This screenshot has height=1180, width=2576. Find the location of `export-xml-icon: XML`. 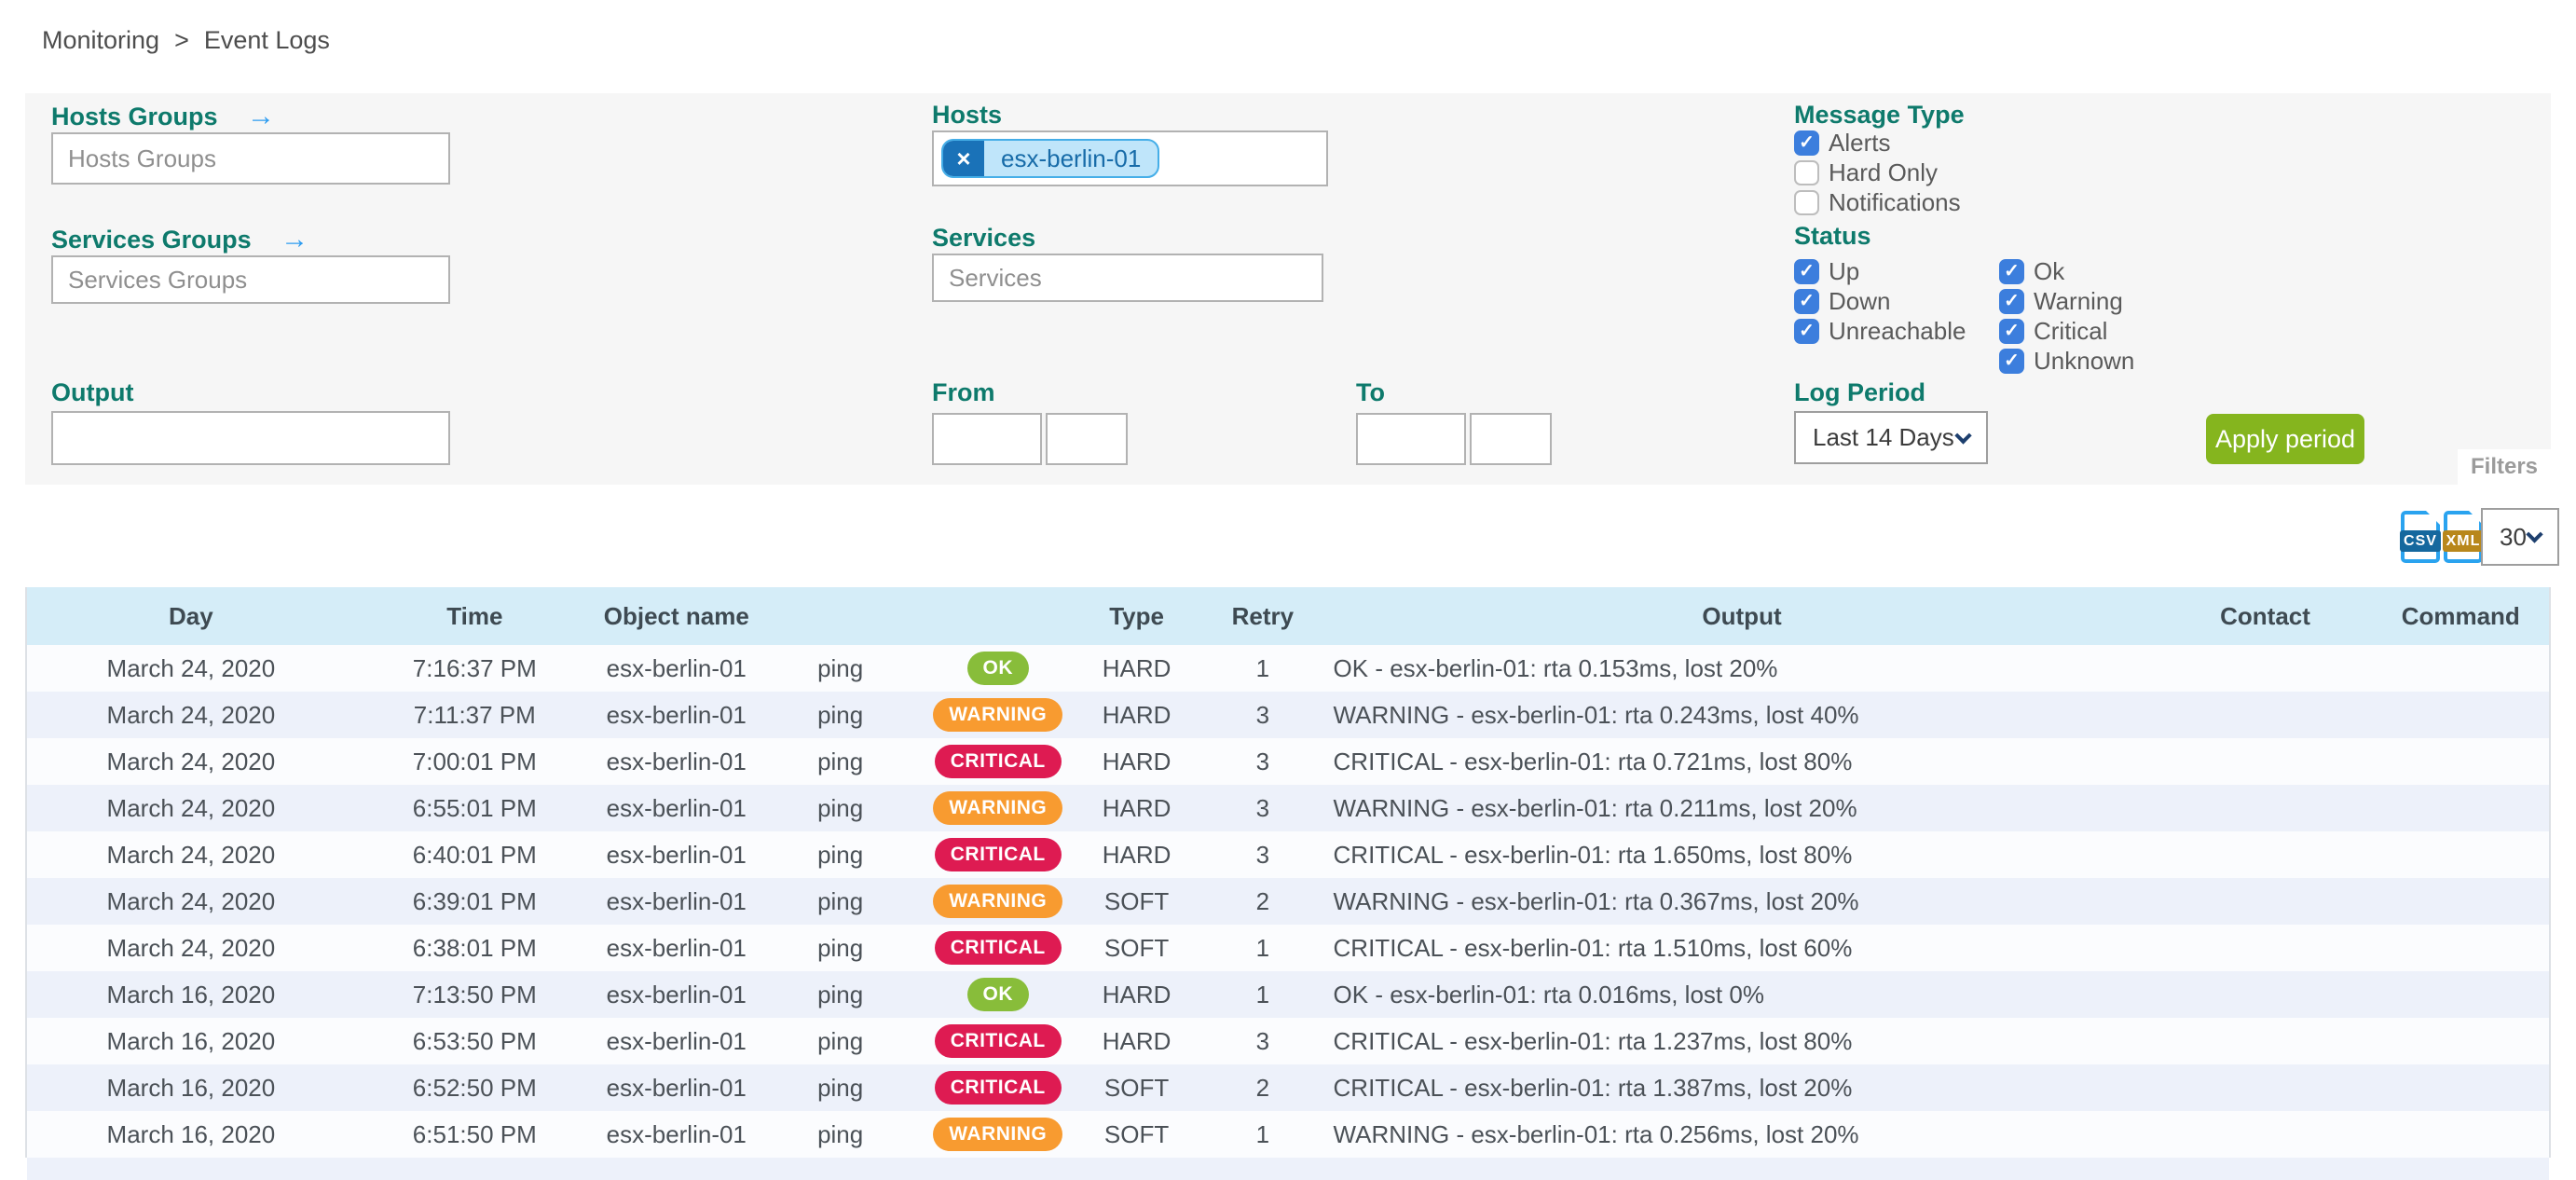

export-xml-icon: XML is located at coordinates (2463, 537).